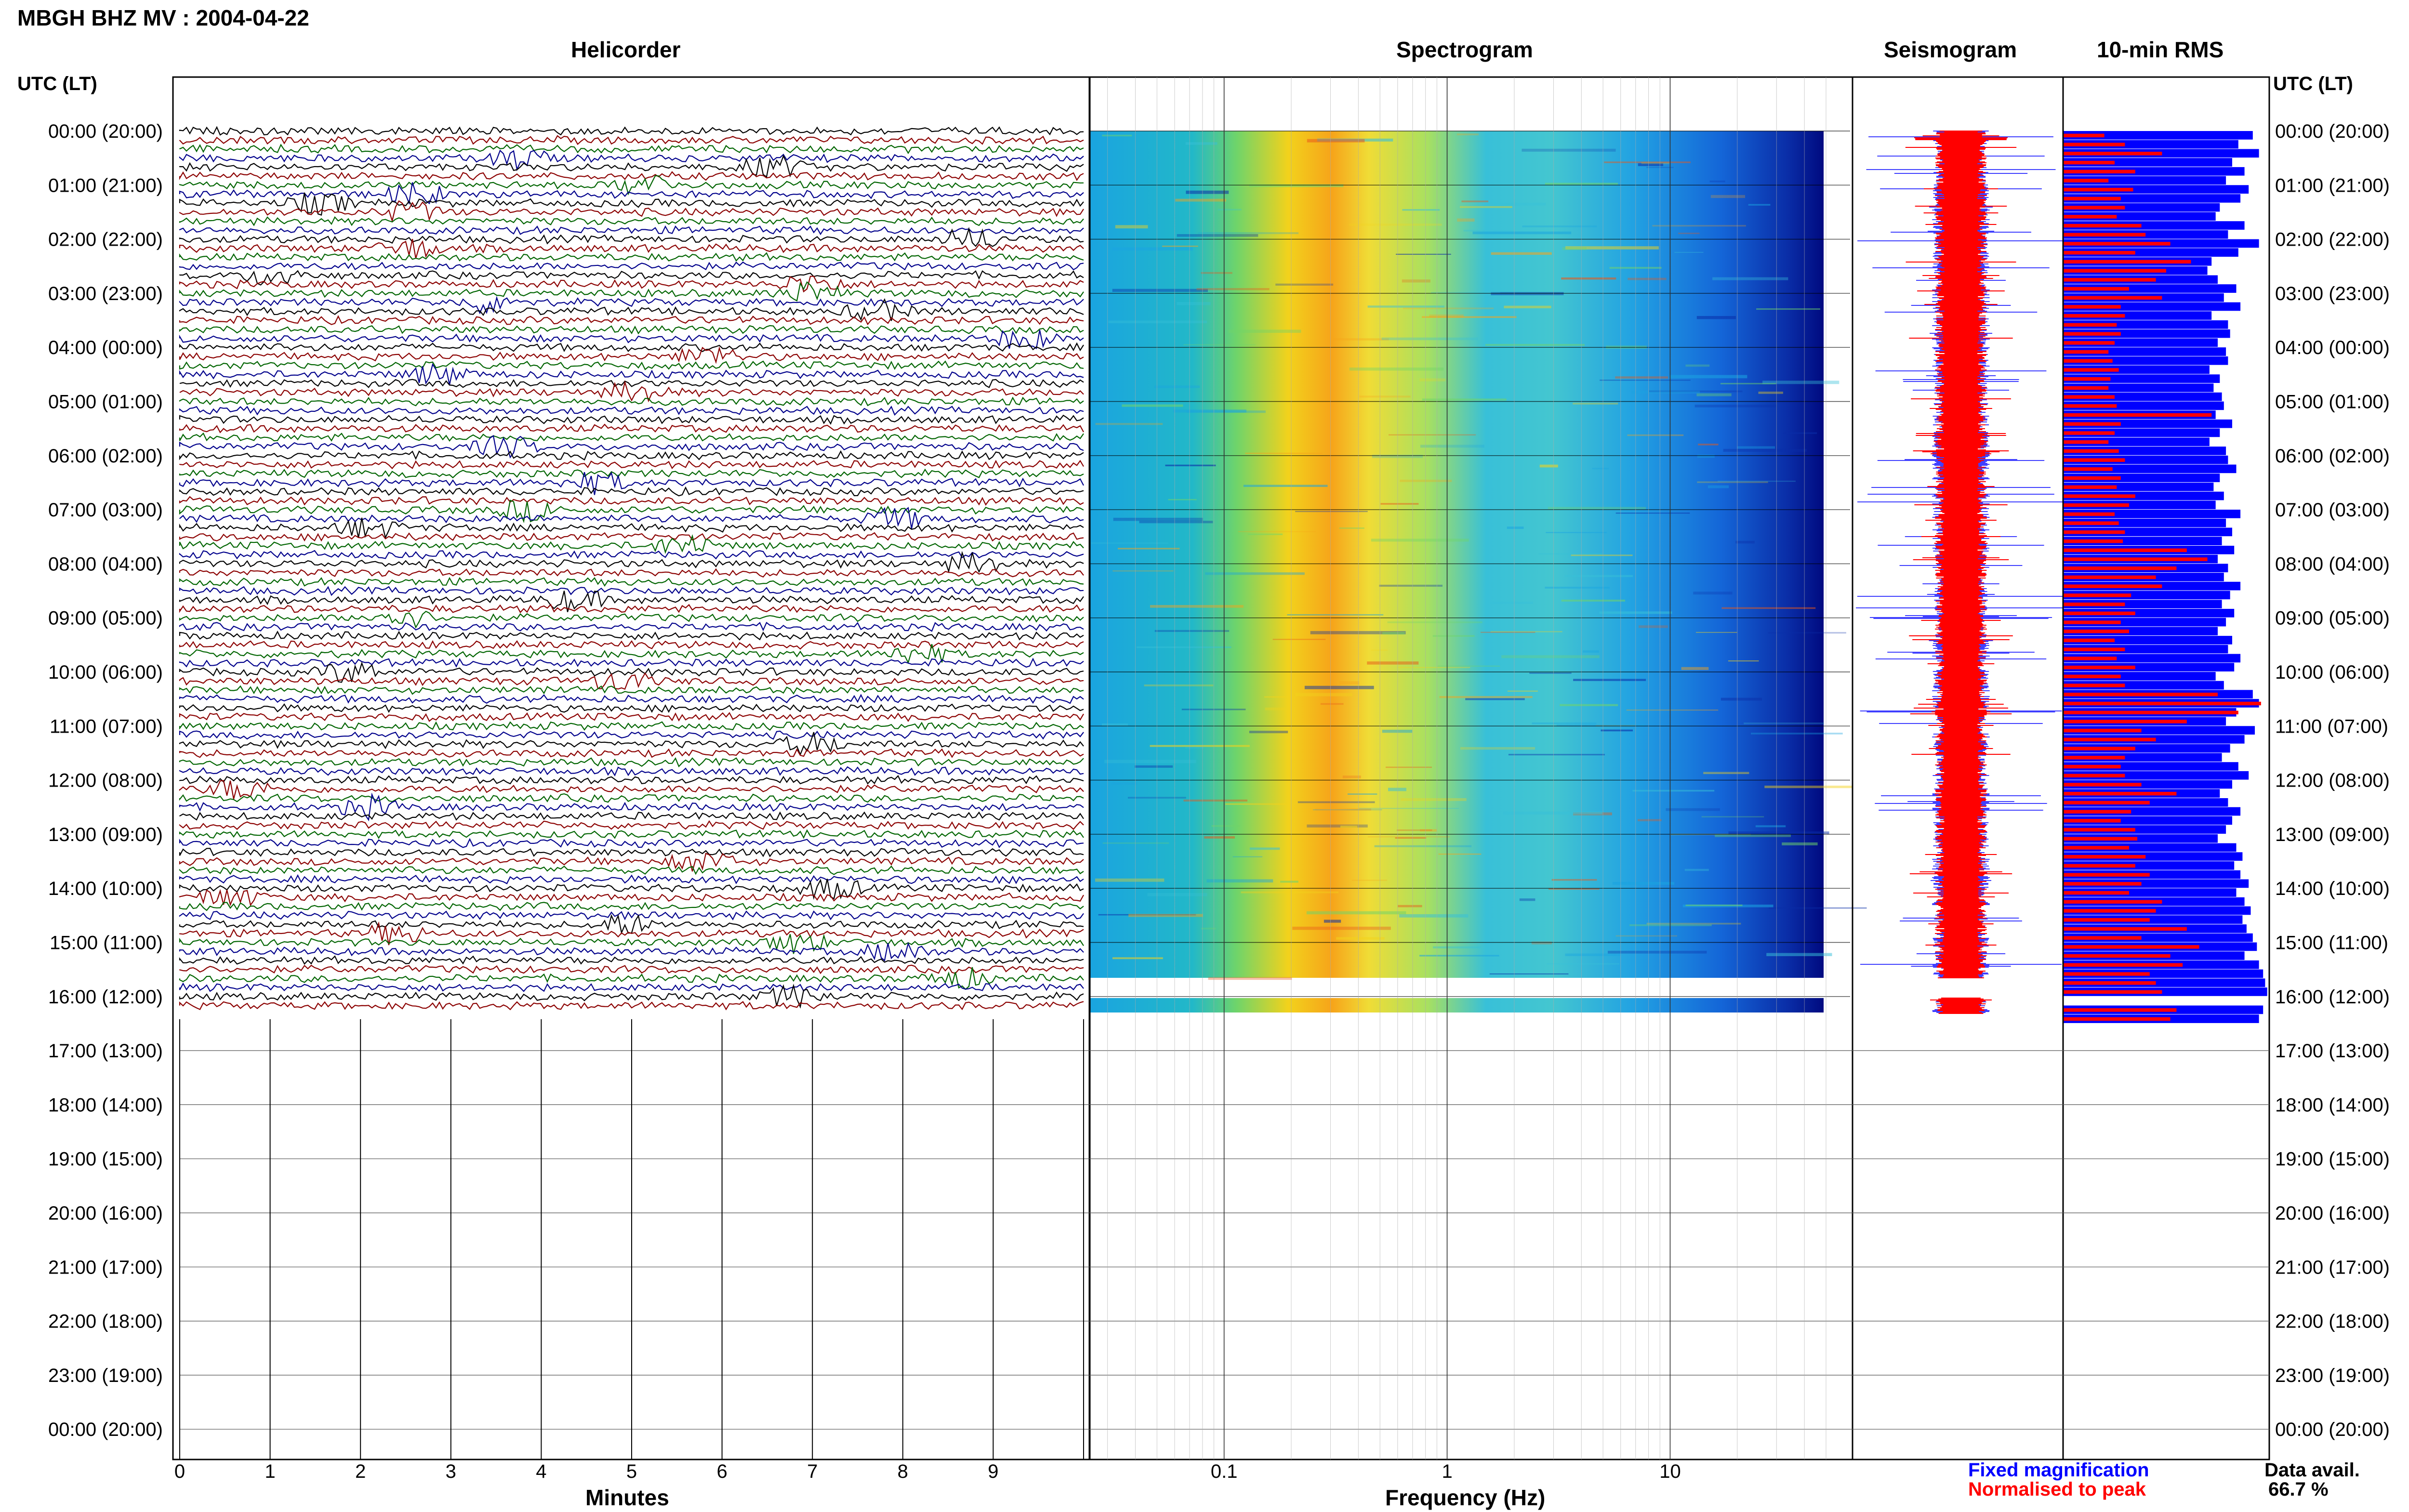 The height and width of the screenshot is (1512, 2409). I want to click on minute-tick-label: 8, so click(903, 1471).